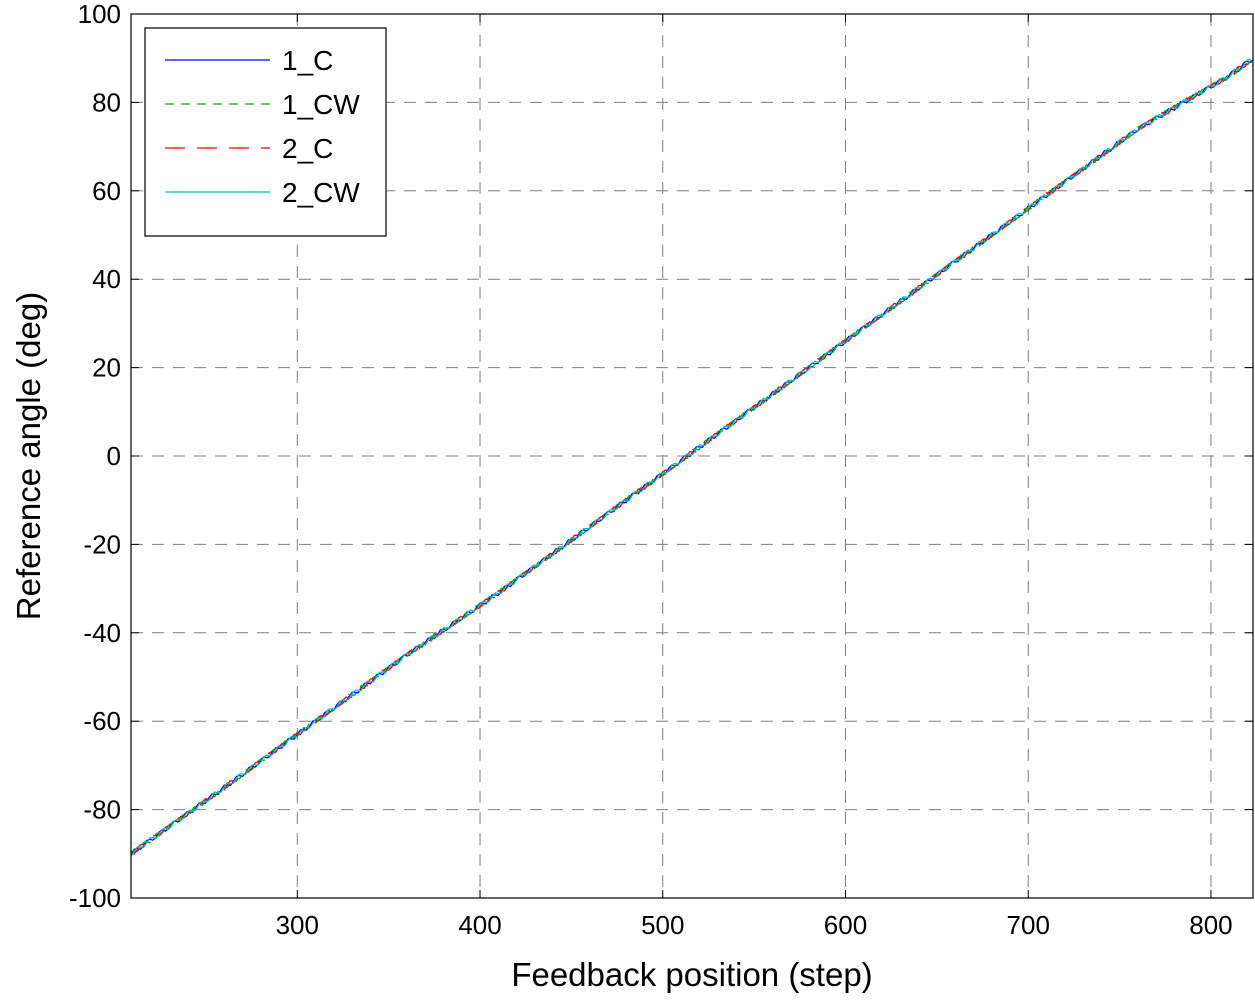 This screenshot has height=1000, width=1255. Describe the element at coordinates (102, 810) in the screenshot. I see `y-tick-label: -80` at that location.